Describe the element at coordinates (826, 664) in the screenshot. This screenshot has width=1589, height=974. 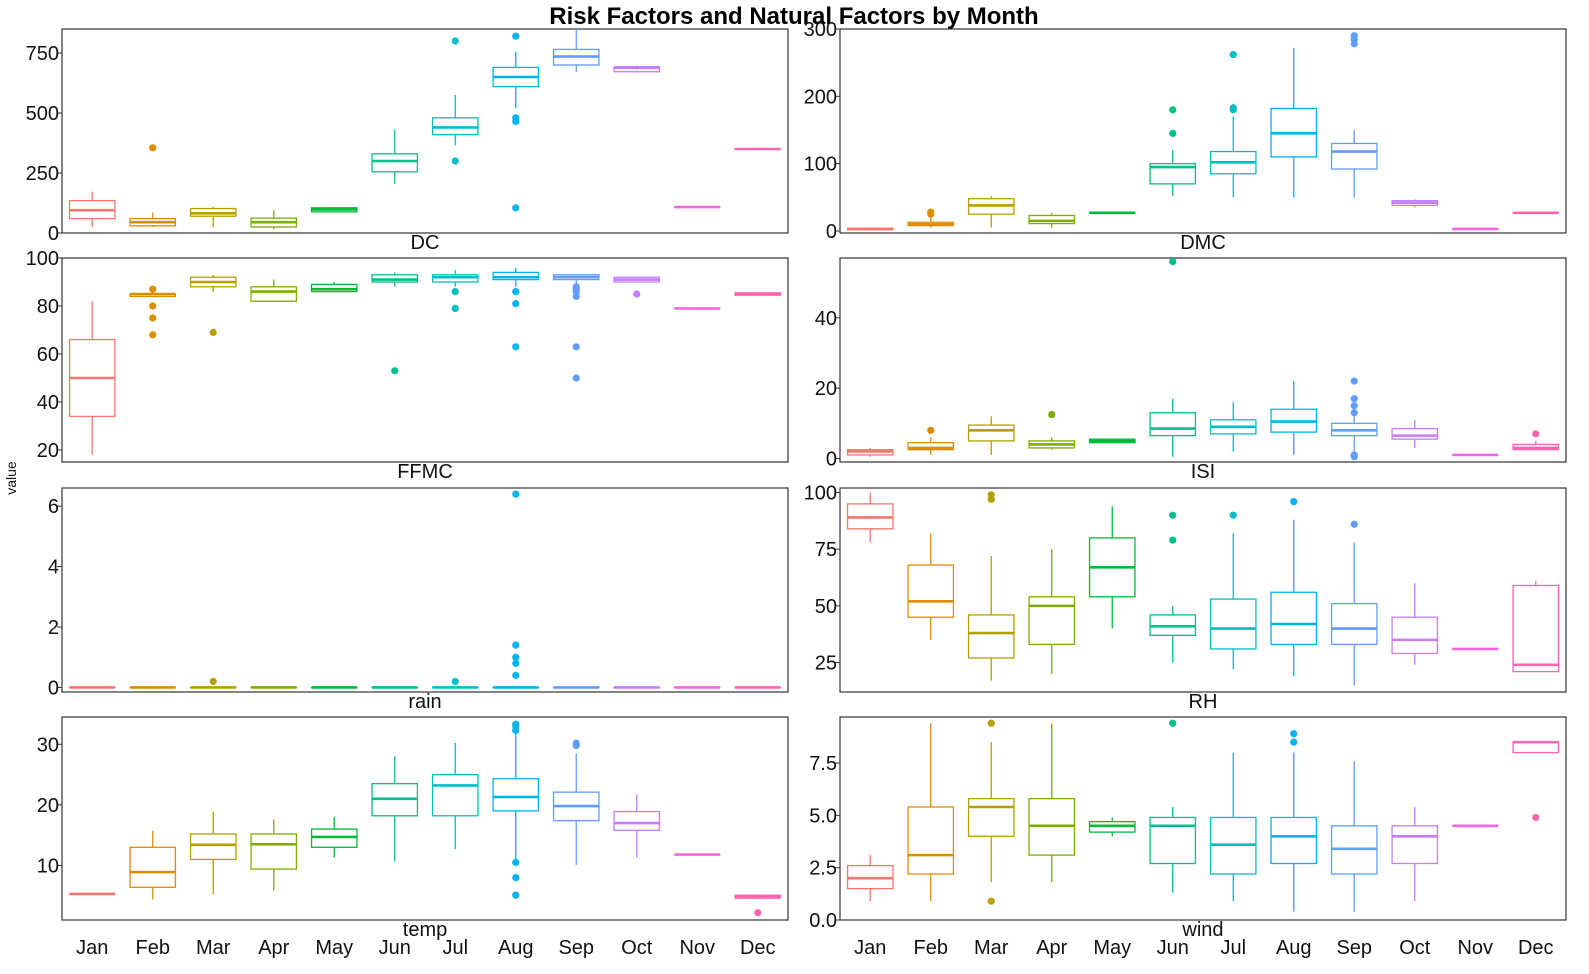
I see `y-tick-label: 25` at that location.